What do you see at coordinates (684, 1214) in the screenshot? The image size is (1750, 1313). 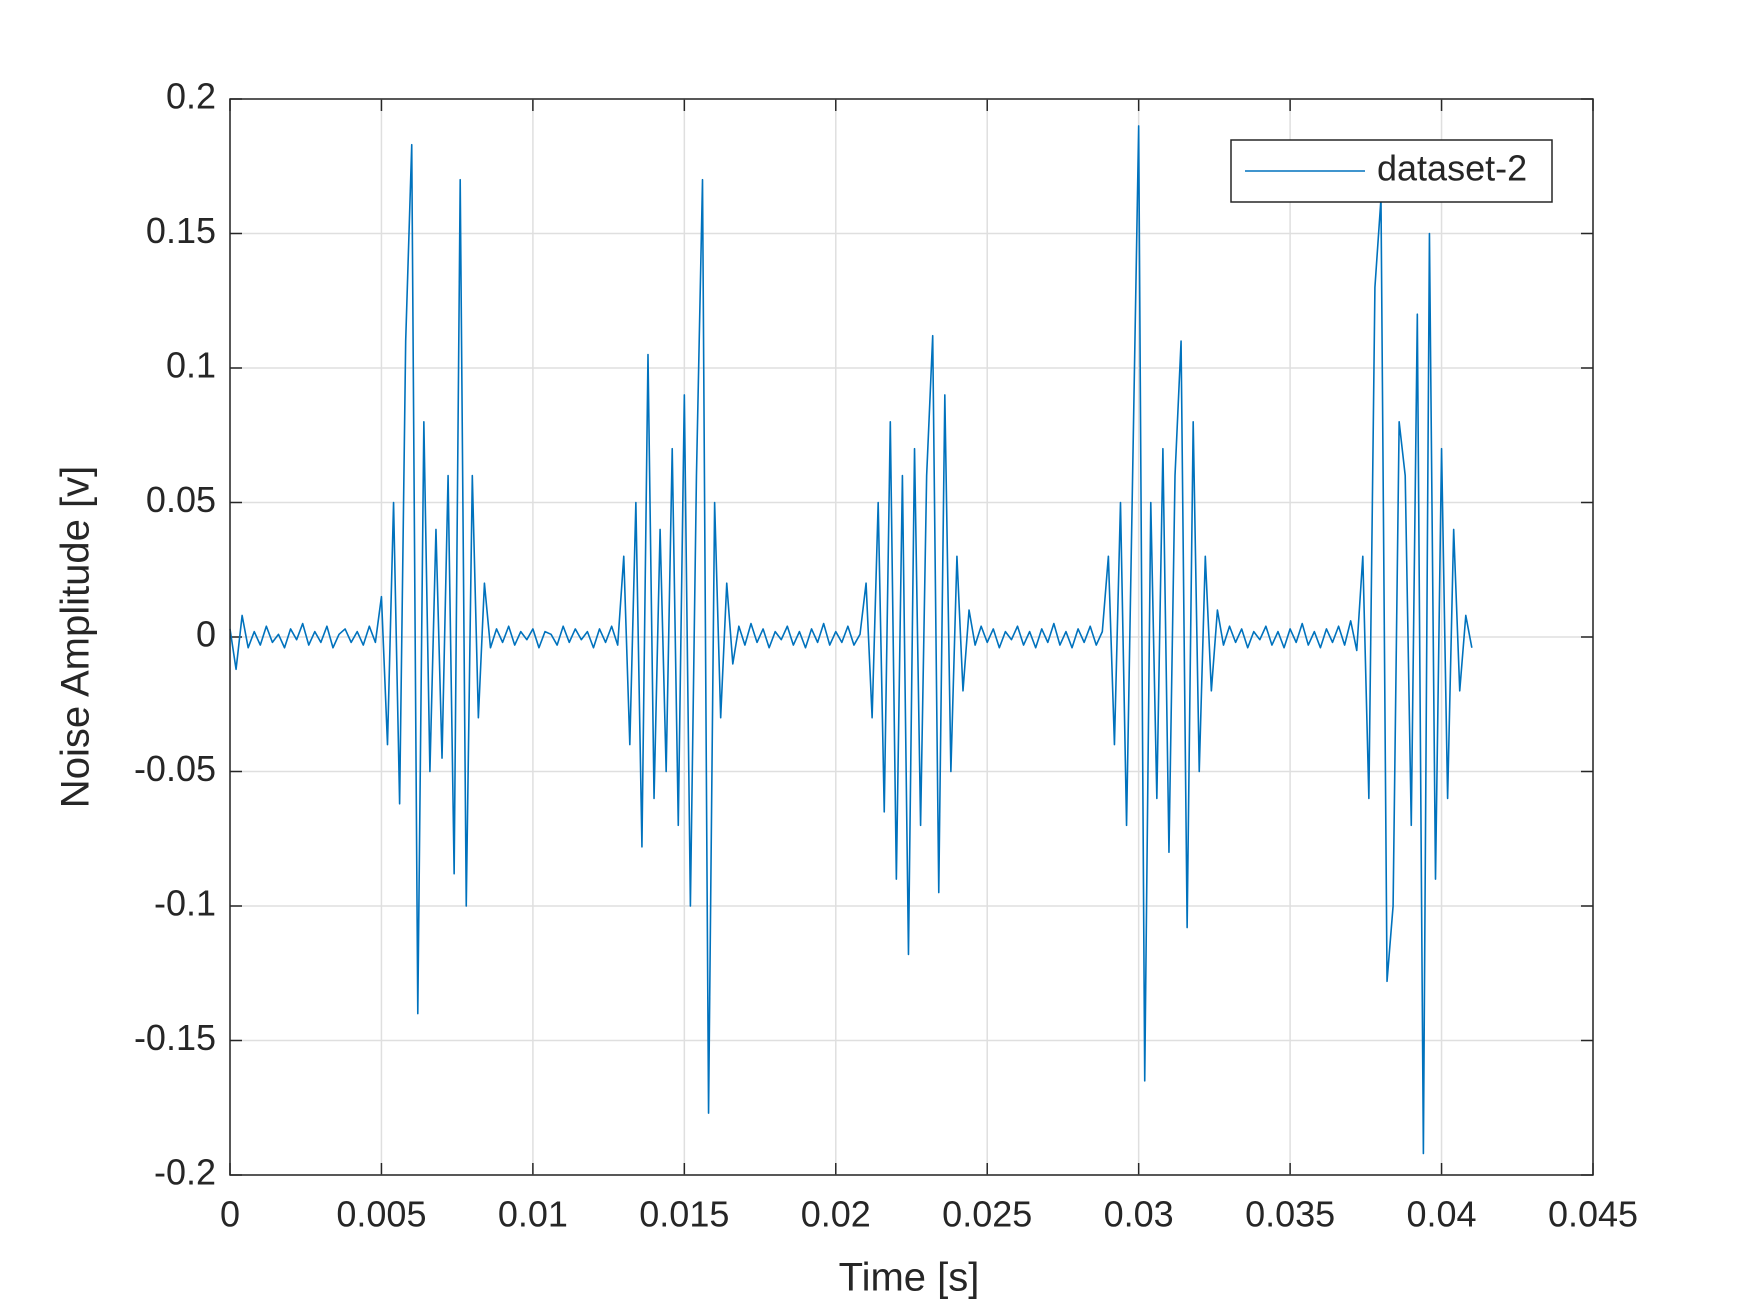 I see `x-tick-label: 0.015` at bounding box center [684, 1214].